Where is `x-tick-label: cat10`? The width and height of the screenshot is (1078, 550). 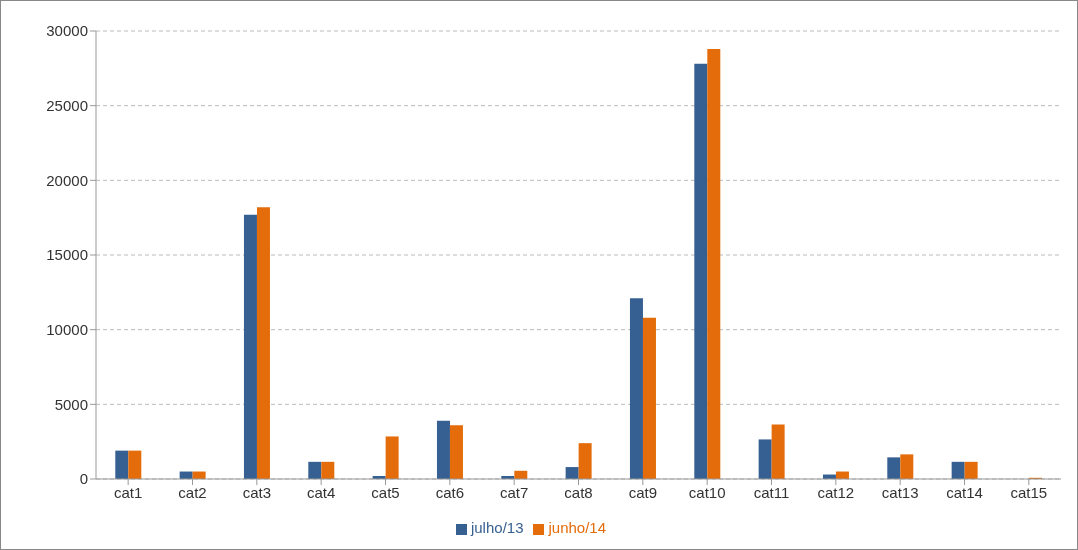 x-tick-label: cat10 is located at coordinates (707, 492).